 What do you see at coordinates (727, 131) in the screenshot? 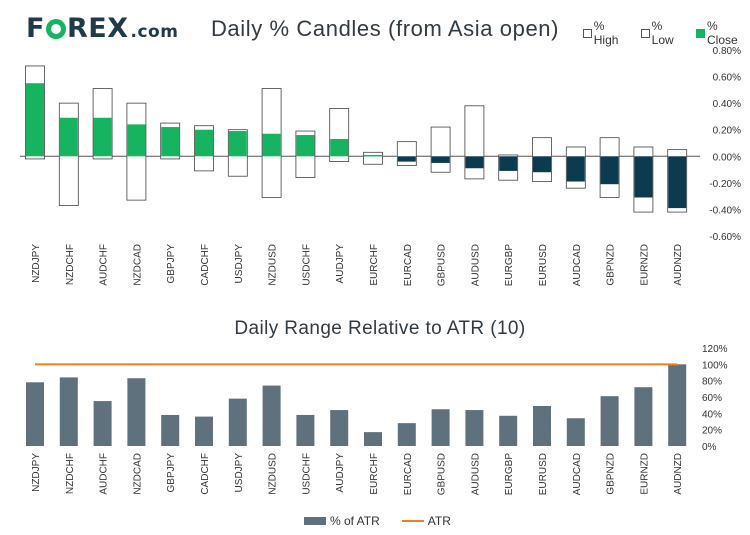
I see `candles-ytick: 0.20%` at bounding box center [727, 131].